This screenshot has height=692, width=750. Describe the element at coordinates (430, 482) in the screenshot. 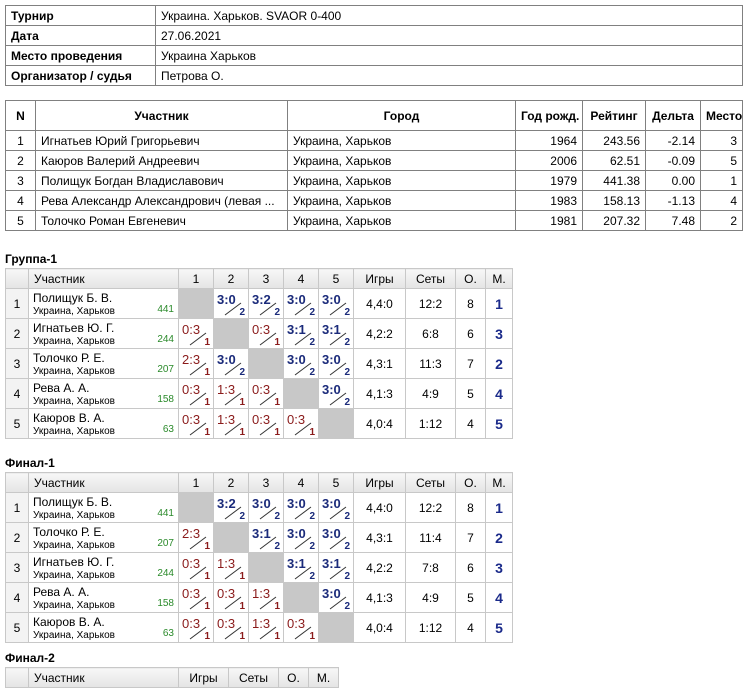

I see `column-header: Сеты` at that location.